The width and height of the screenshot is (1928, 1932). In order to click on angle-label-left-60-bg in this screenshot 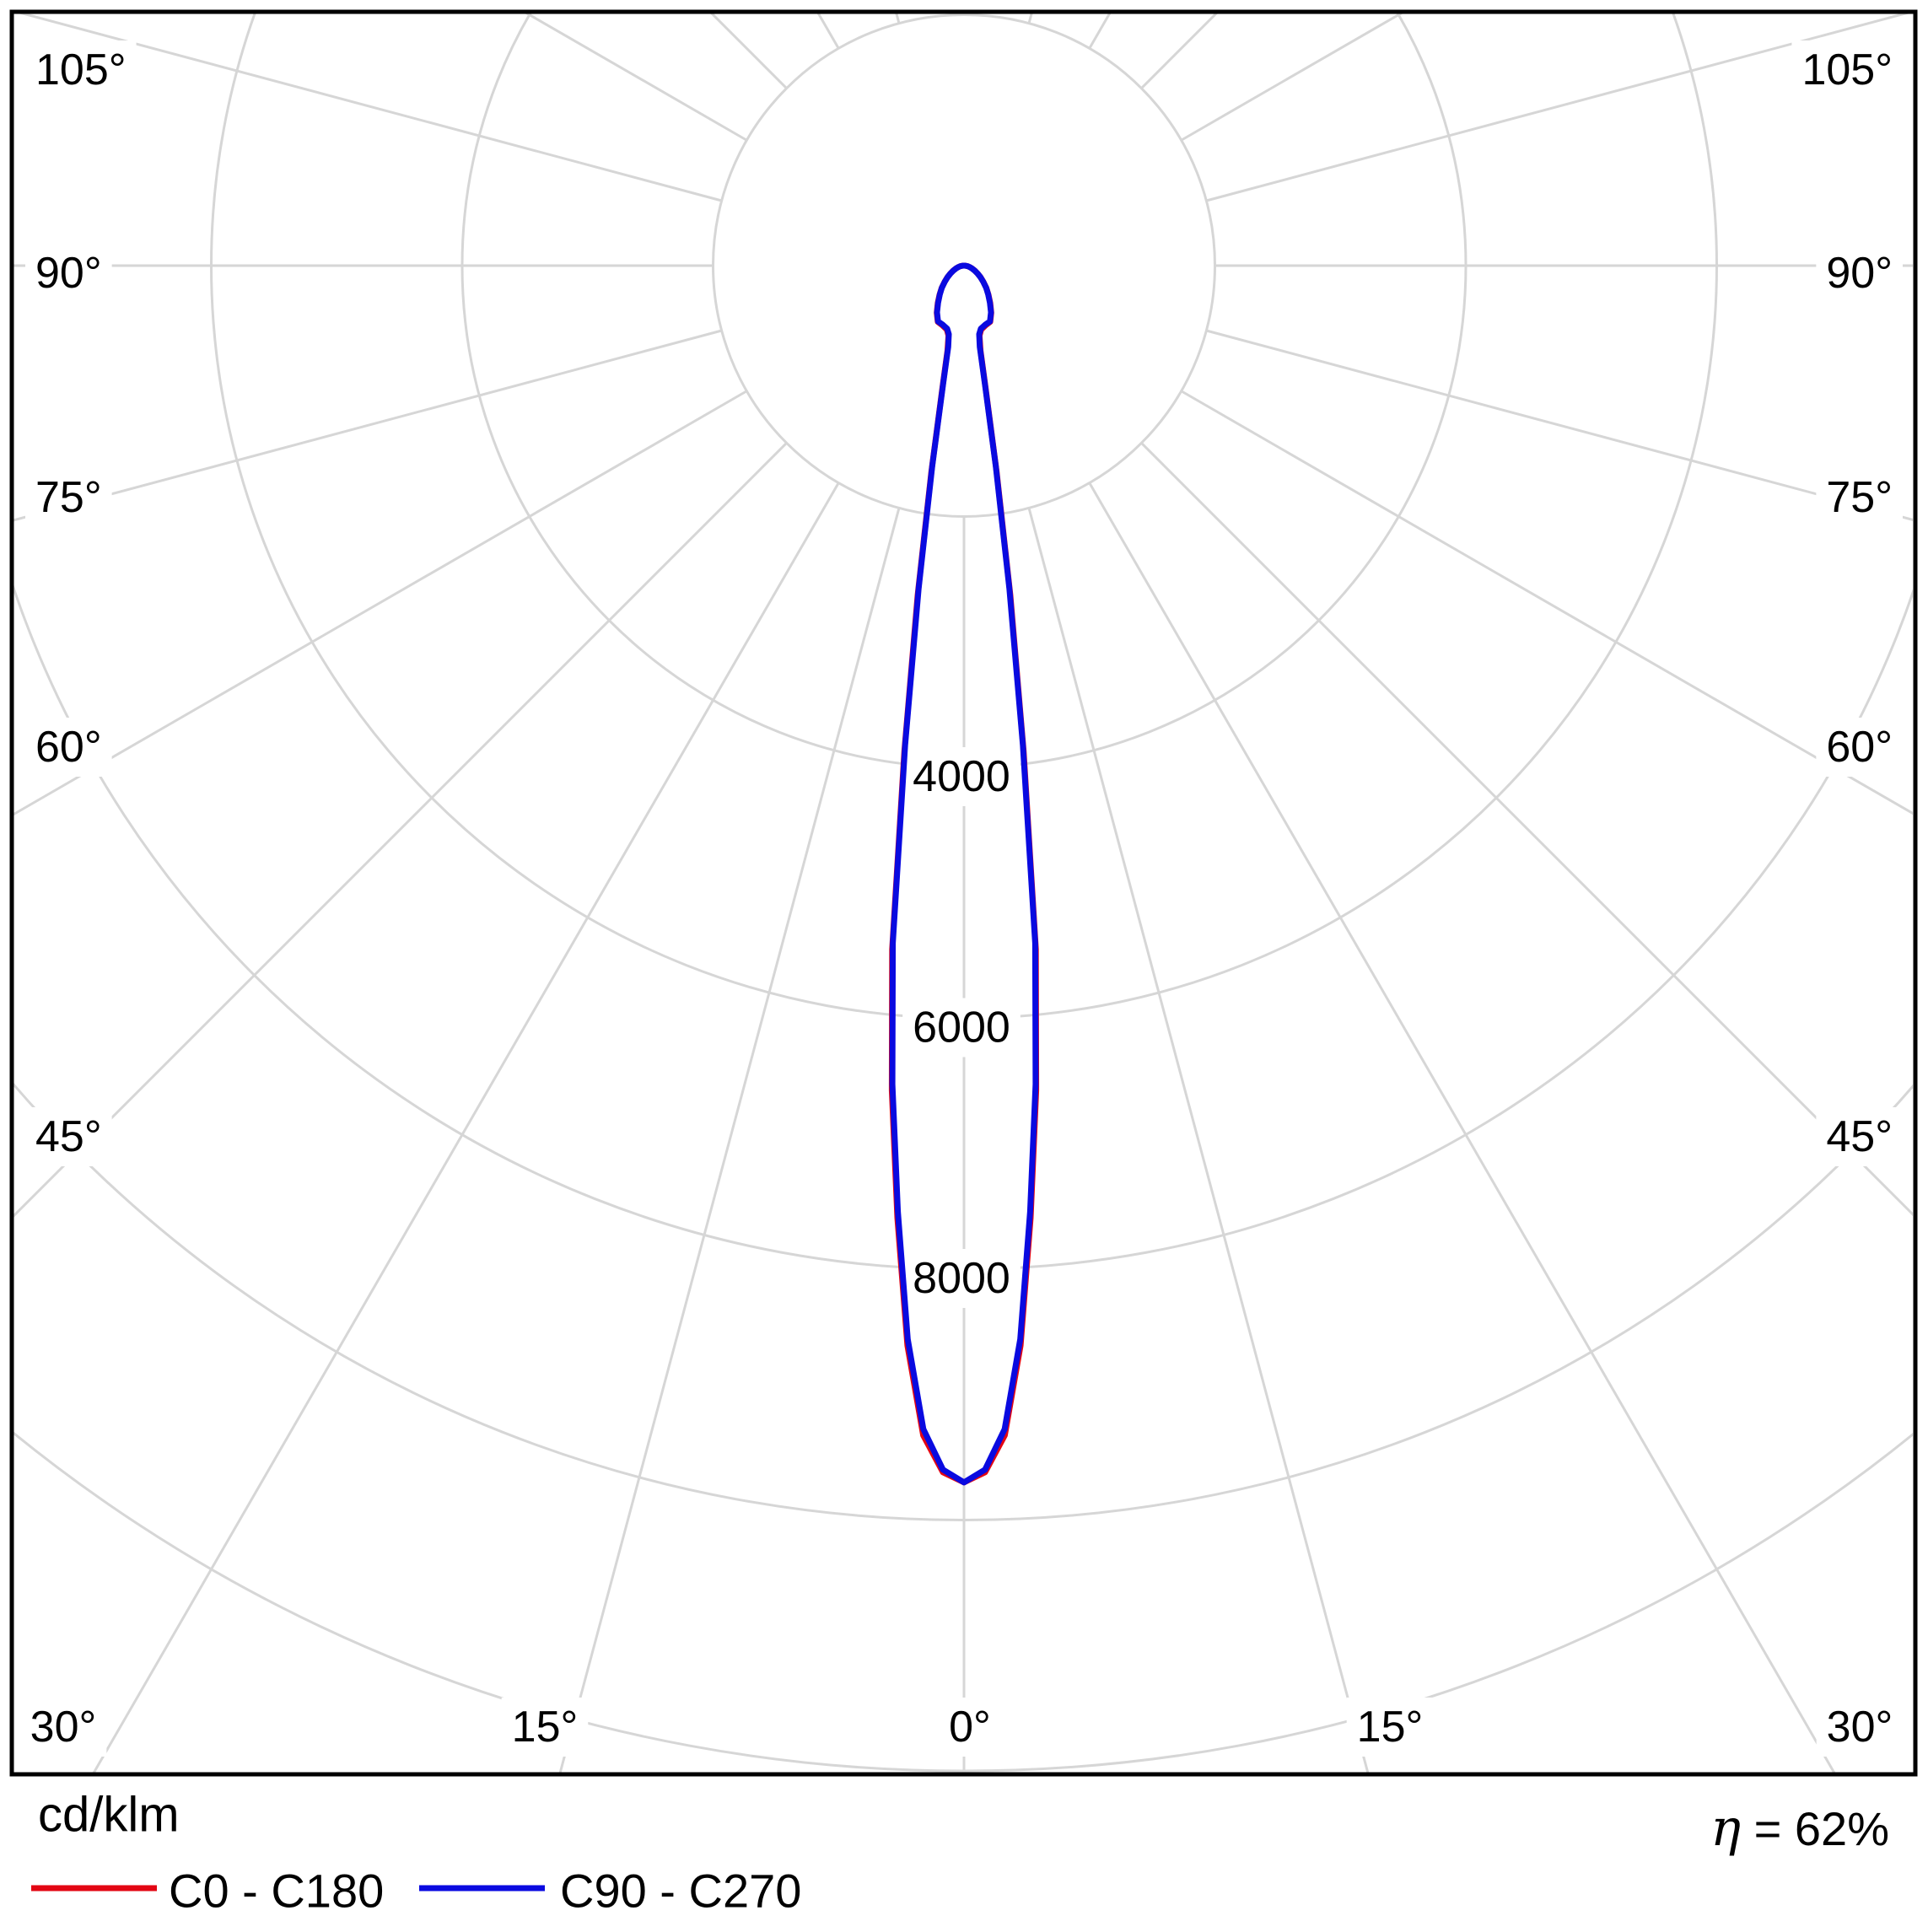, I will do `click(68, 747)`.